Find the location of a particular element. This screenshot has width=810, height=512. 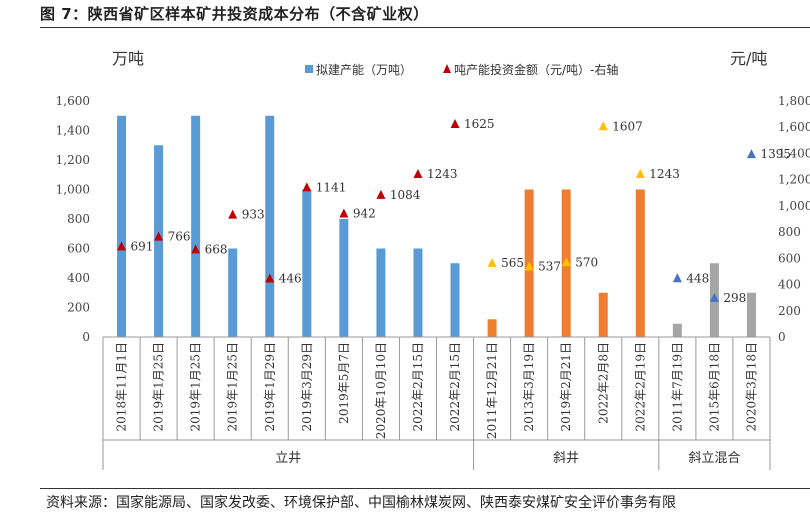

right-axis: 0 200 400 600 800 1,000 1,200 1,400 1,600 1,800 is located at coordinates (794, 219).